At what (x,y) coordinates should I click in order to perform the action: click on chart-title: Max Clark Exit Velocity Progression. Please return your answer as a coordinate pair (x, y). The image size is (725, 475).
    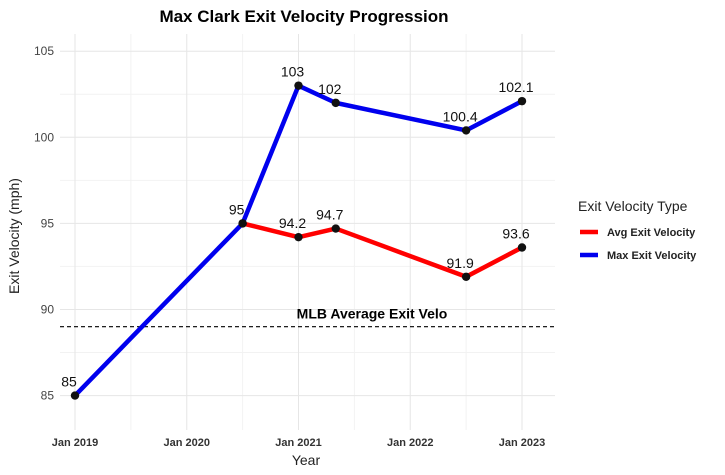
    Looking at the image, I should click on (303, 16).